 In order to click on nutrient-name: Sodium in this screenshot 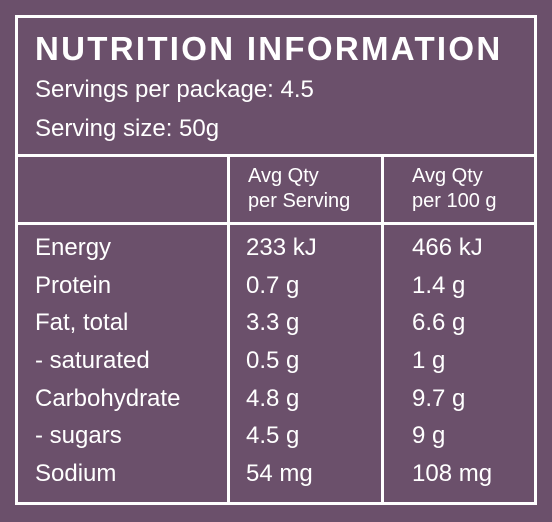, I will do `click(76, 474)`.